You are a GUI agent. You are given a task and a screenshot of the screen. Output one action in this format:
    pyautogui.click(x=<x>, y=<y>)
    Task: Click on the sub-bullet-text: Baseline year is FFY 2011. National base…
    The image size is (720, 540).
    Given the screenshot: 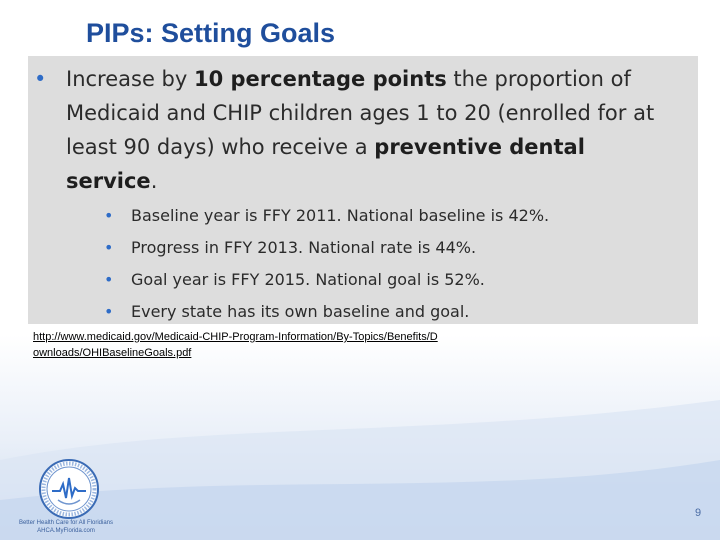 What is the action you would take?
    pyautogui.click(x=340, y=215)
    